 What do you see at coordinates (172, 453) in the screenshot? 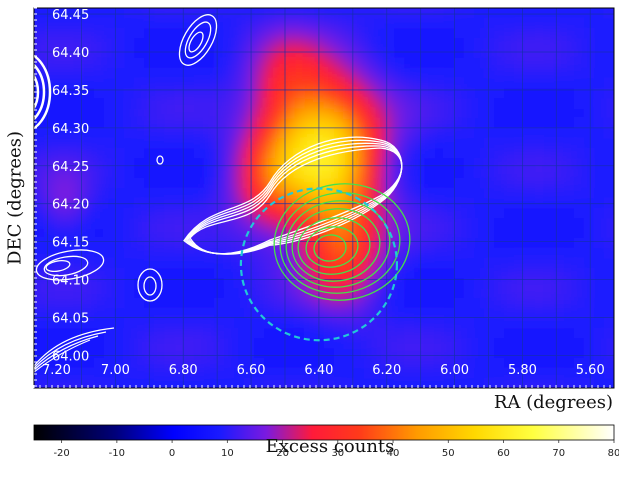
I see `colorbar-tick-label: 0` at bounding box center [172, 453].